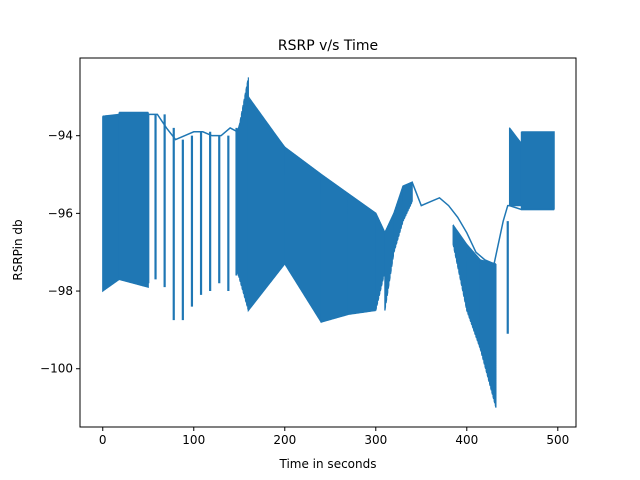 This screenshot has width=640, height=480. Describe the element at coordinates (466, 440) in the screenshot. I see `x-tick-label: 400` at that location.